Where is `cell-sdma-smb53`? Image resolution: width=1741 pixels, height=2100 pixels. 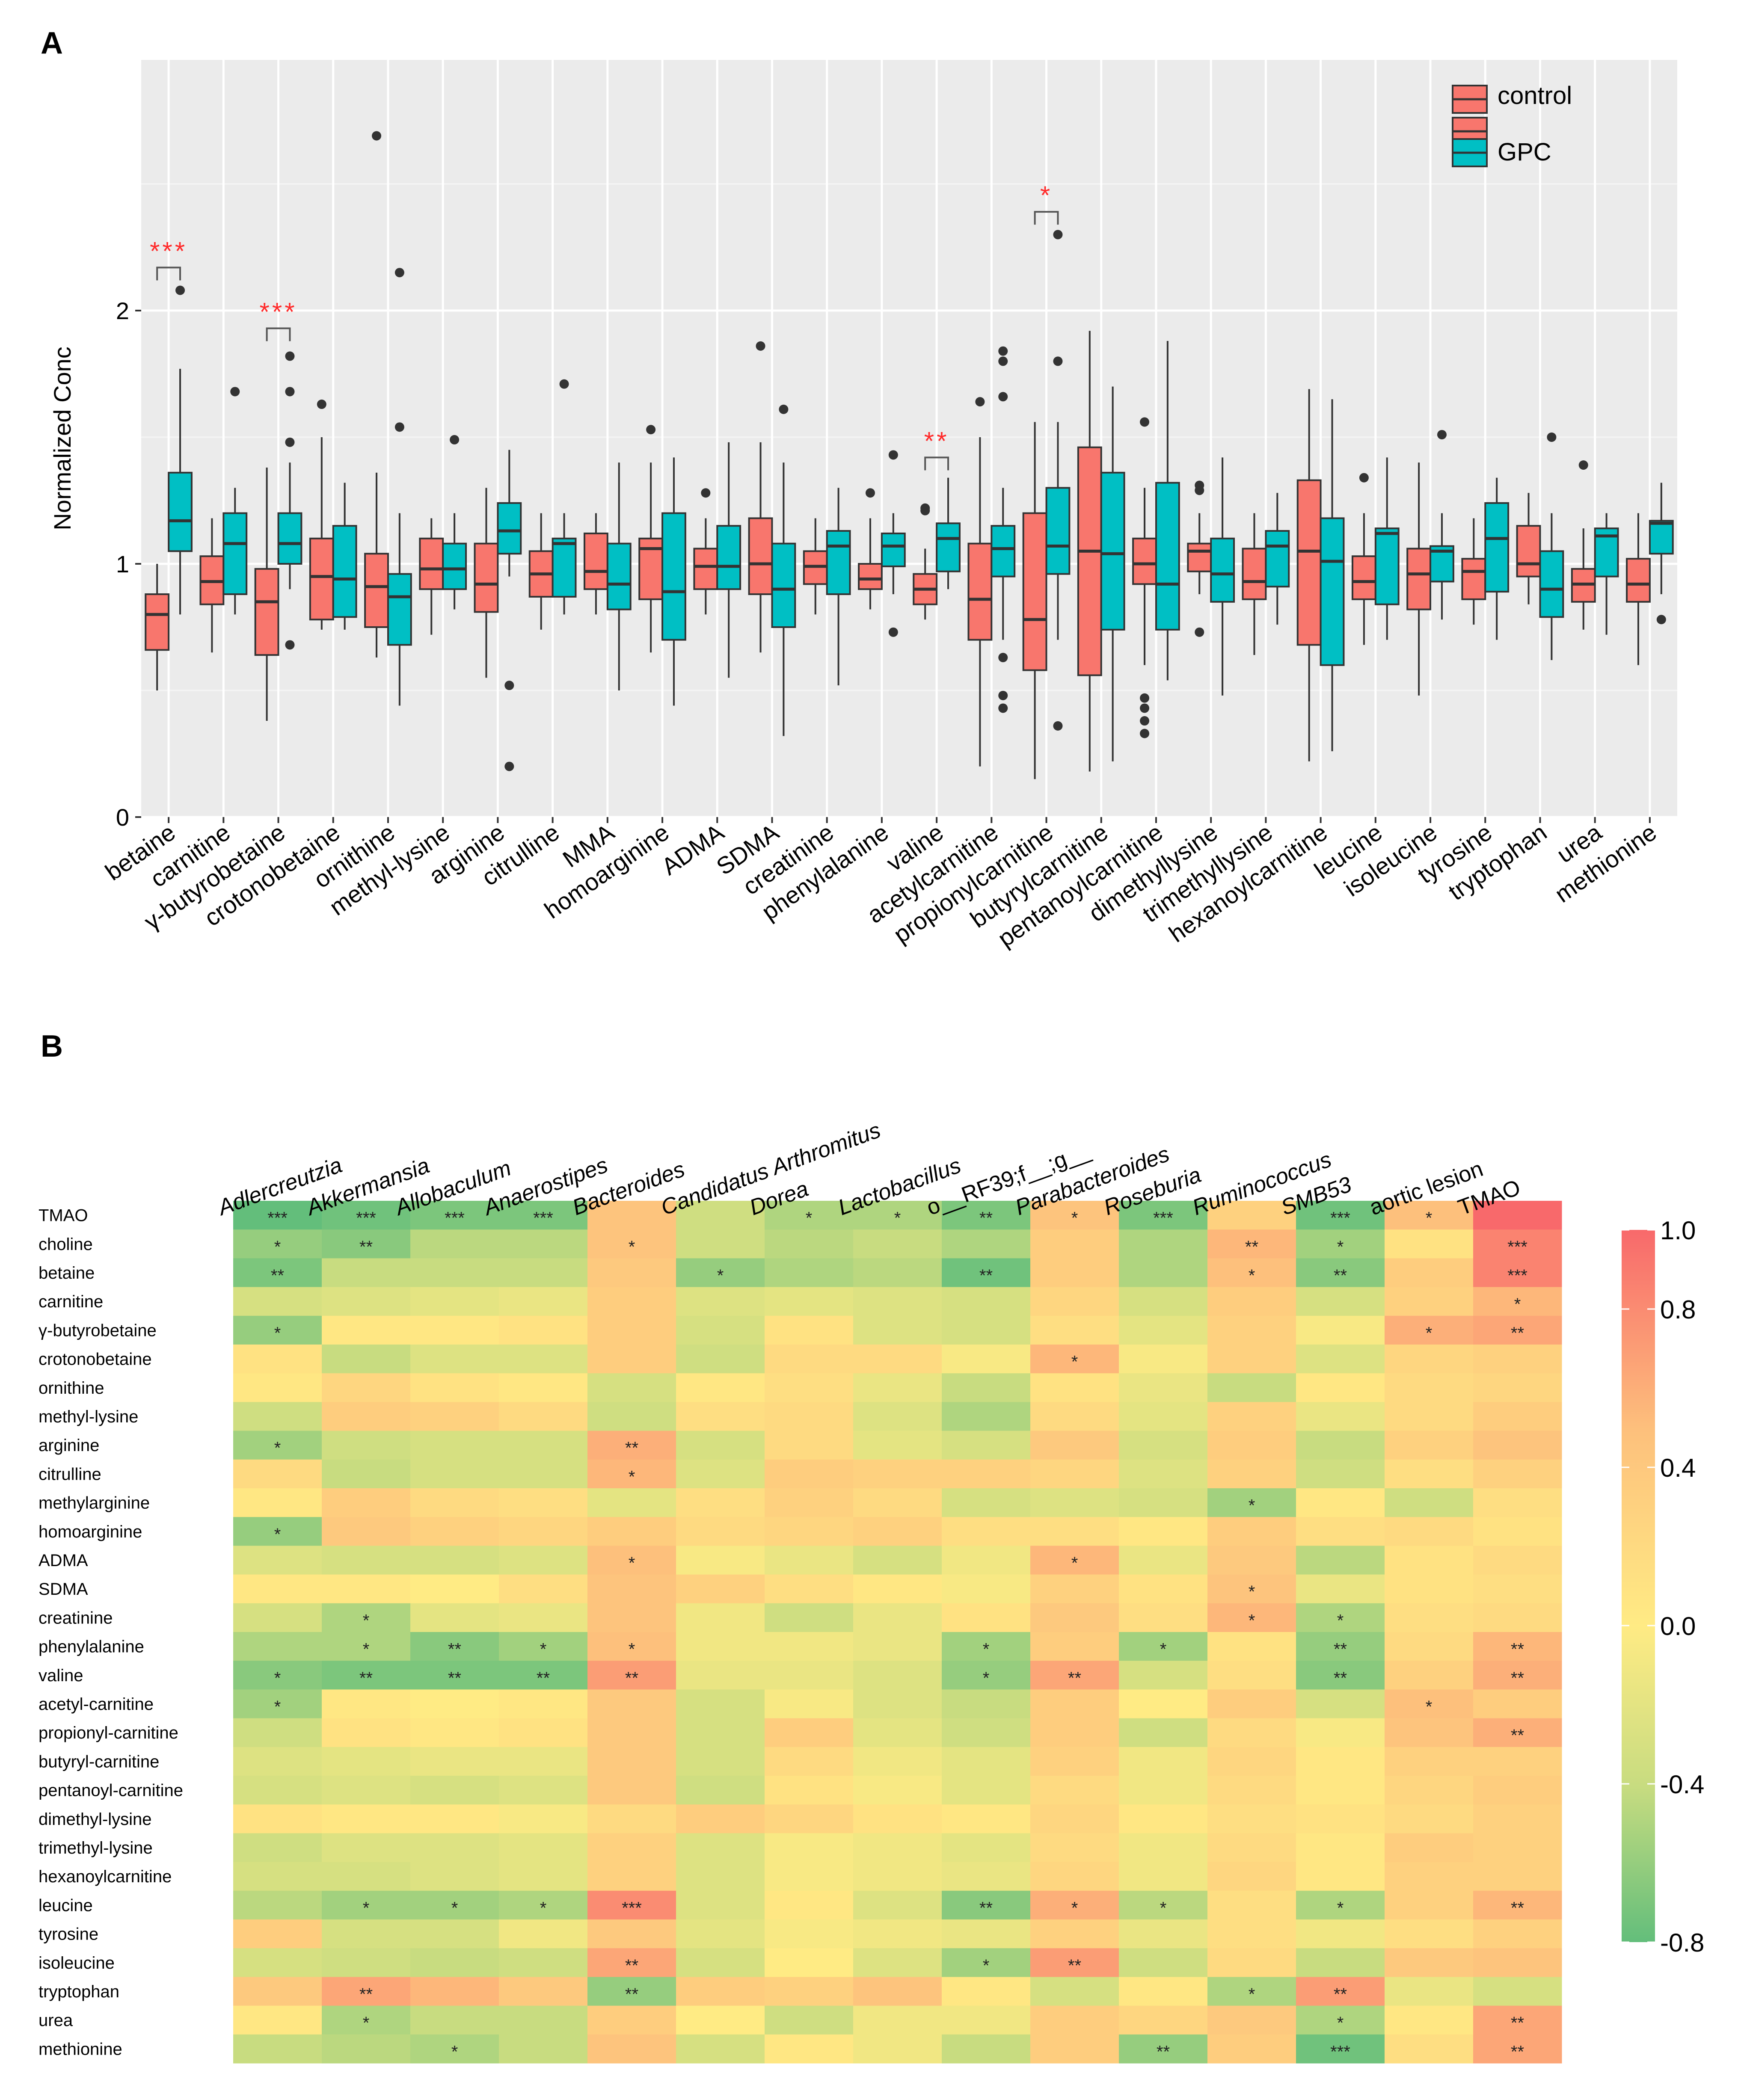 cell-sdma-smb53 is located at coordinates (1341, 1589).